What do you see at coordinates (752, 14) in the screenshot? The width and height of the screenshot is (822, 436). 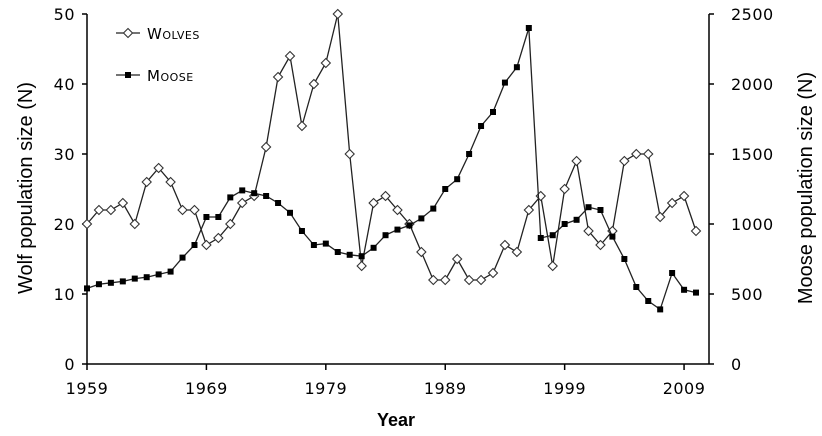 I see `right-tick-label: 2500` at bounding box center [752, 14].